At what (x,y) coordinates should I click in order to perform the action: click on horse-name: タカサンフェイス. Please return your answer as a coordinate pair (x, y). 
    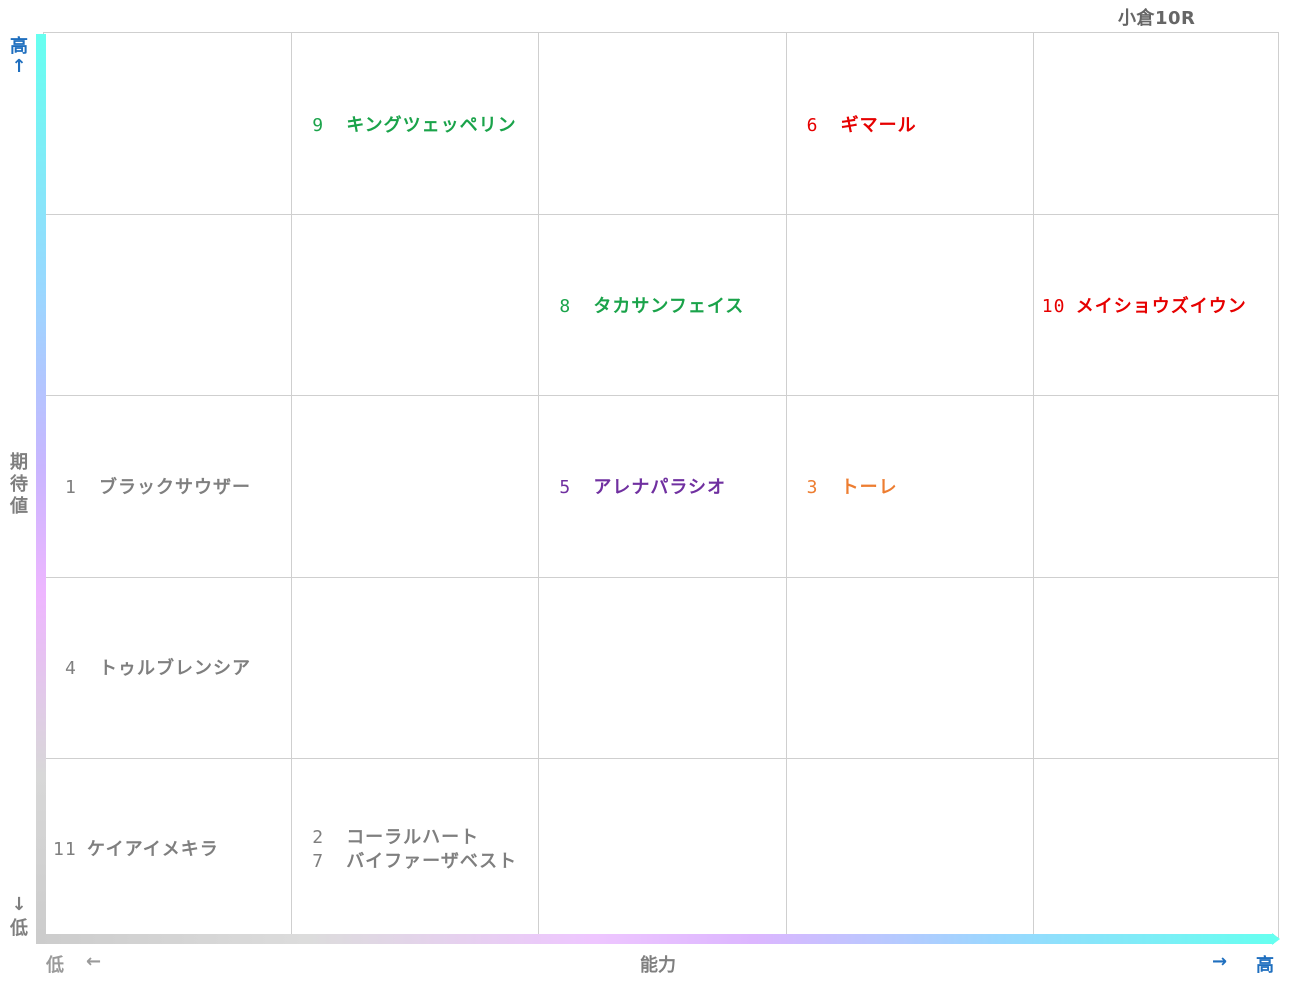
    Looking at the image, I should click on (669, 306).